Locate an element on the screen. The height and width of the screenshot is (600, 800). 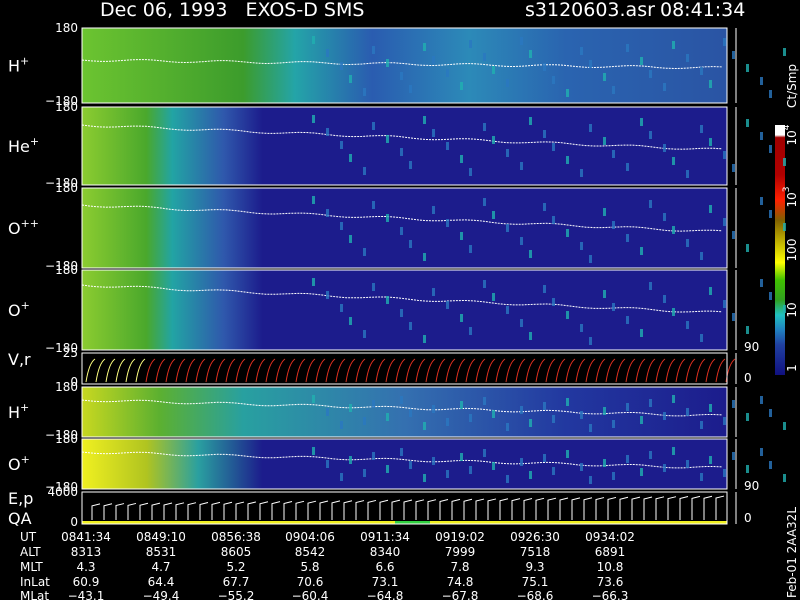
table-cell: 7.8 is located at coordinates (459, 567).